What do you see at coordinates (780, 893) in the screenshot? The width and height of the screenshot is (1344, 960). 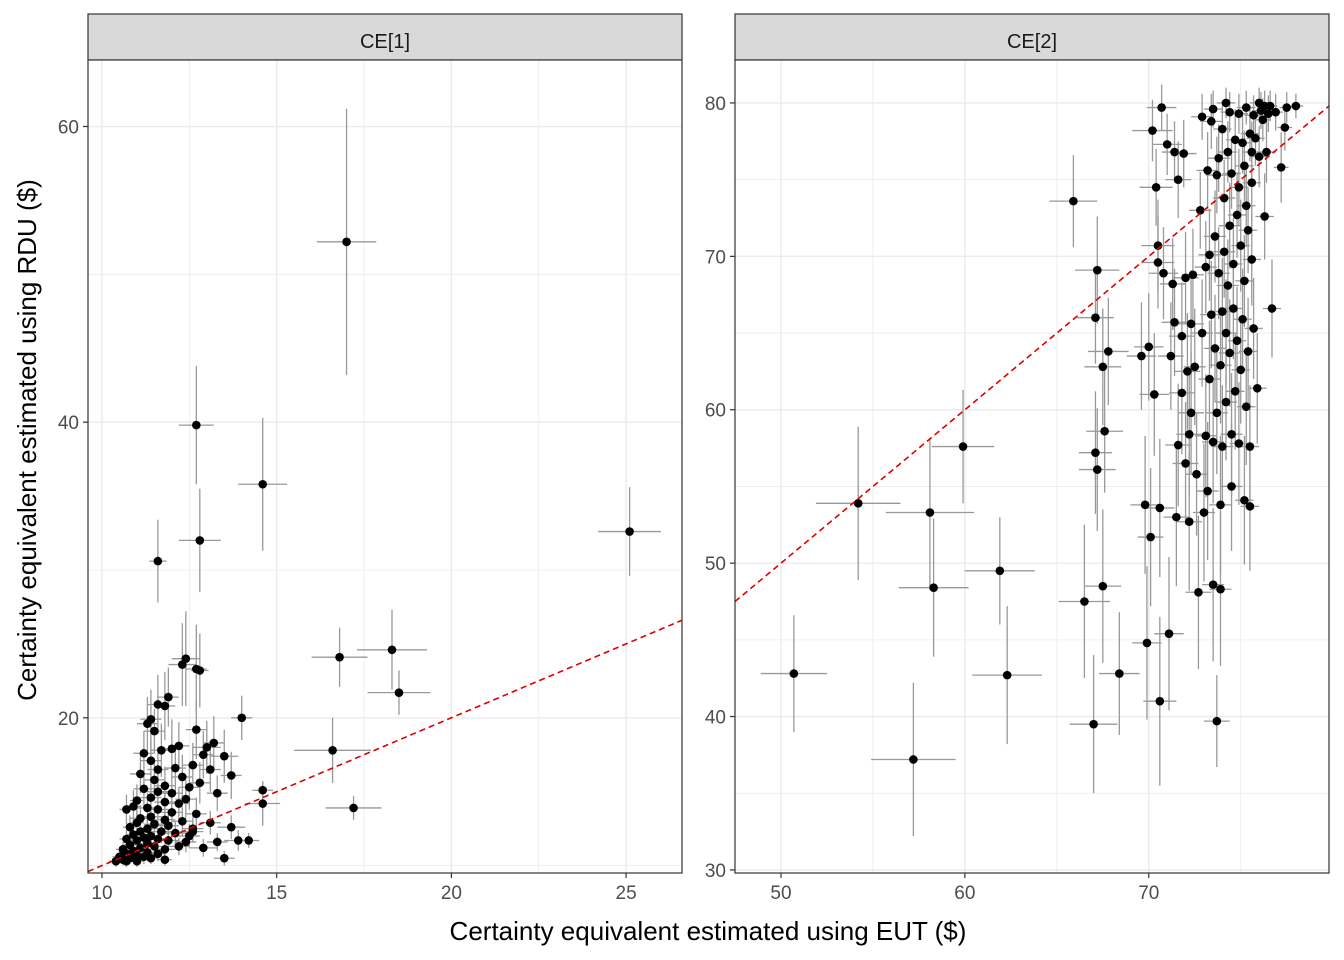 I see `x-tick-label: 50` at bounding box center [780, 893].